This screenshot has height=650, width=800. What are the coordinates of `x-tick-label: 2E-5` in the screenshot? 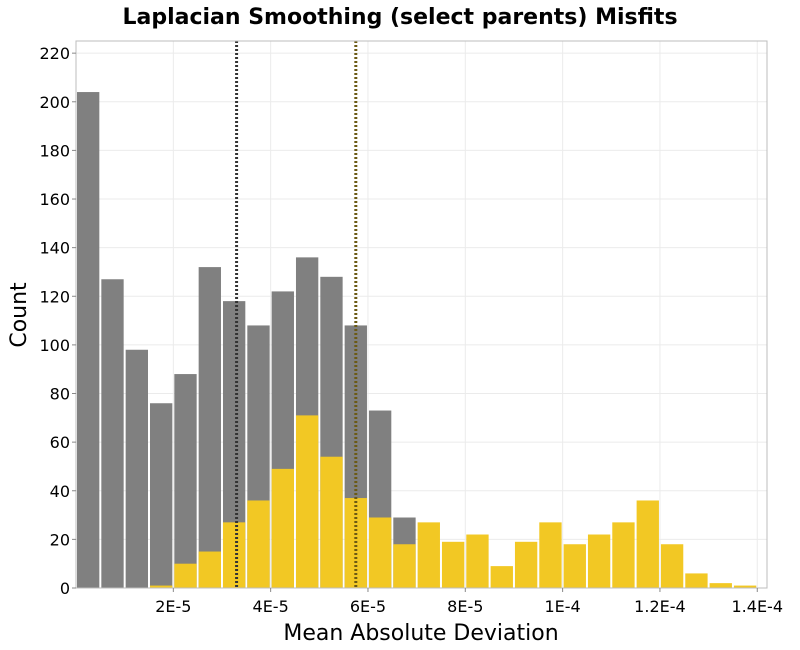 It's located at (173, 606).